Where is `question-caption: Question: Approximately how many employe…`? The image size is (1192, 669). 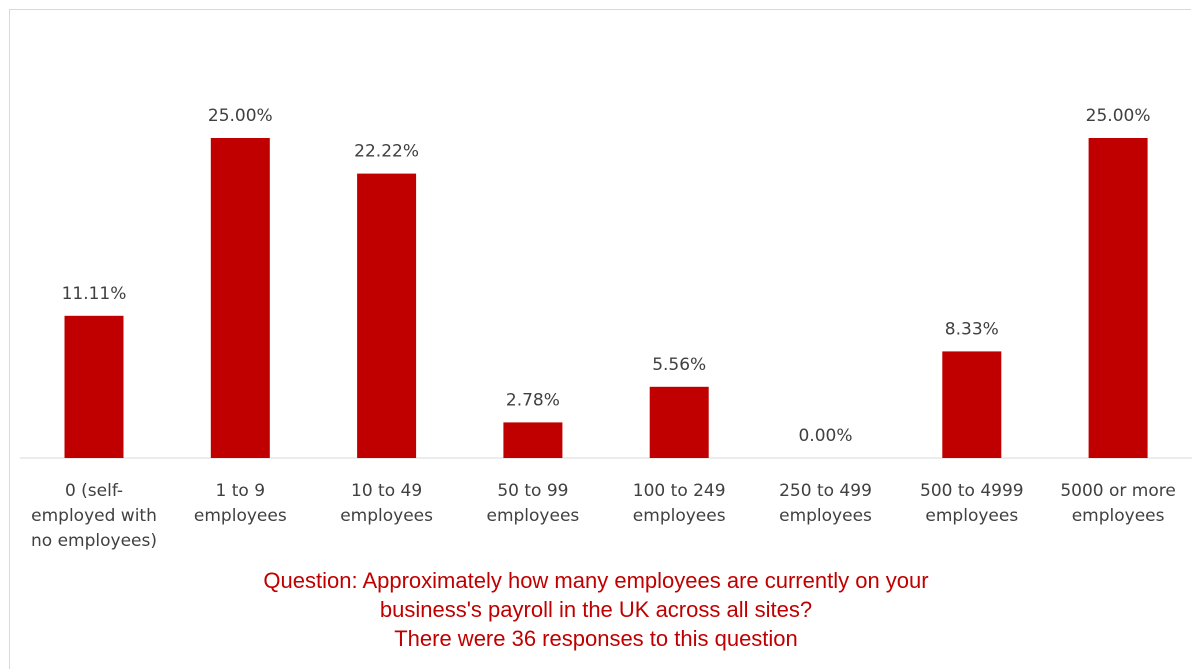
question-caption: Question: Approximately how many employe… is located at coordinates (596, 609).